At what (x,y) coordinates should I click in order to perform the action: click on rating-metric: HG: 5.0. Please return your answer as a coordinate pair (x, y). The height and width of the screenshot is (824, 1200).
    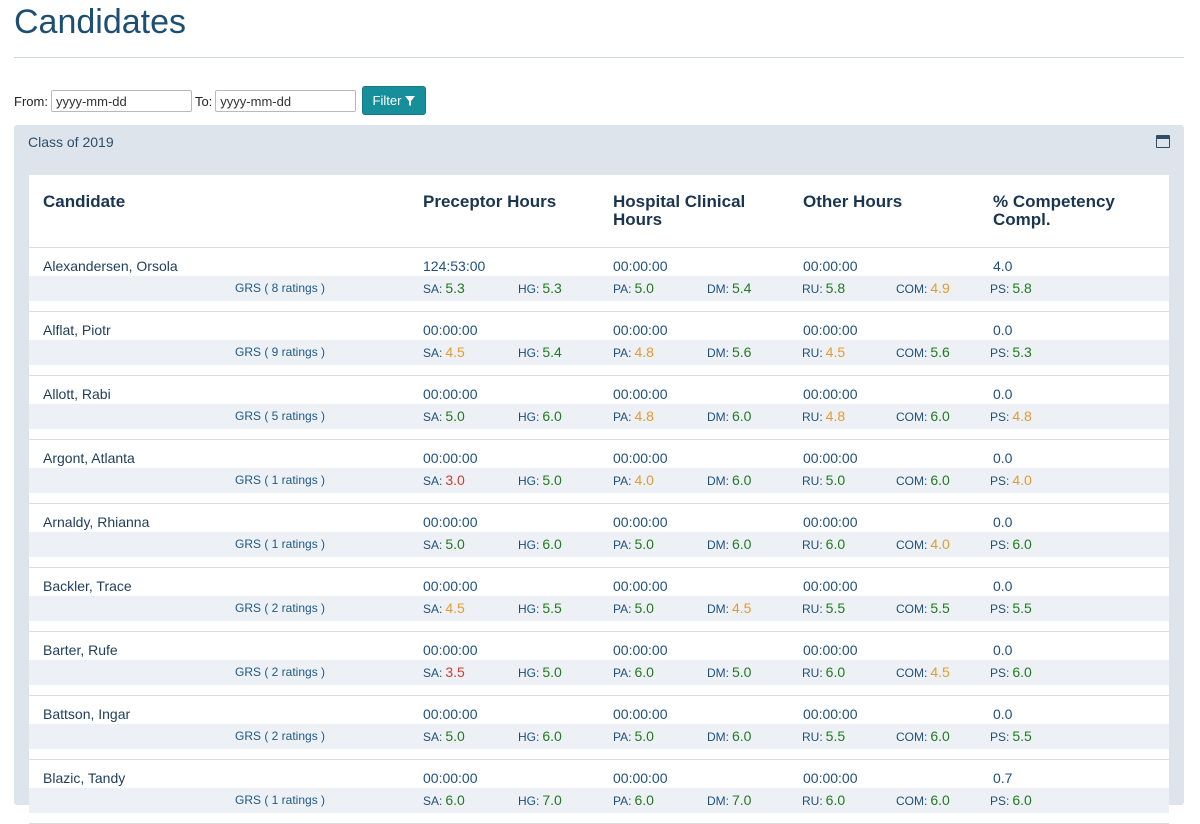
    Looking at the image, I should click on (540, 480).